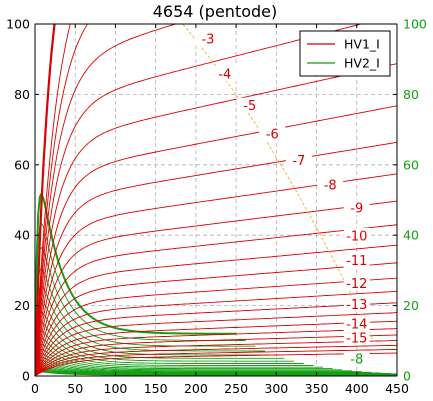 The width and height of the screenshot is (433, 401). What do you see at coordinates (276, 388) in the screenshot?
I see `x-tick-label: 300` at bounding box center [276, 388].